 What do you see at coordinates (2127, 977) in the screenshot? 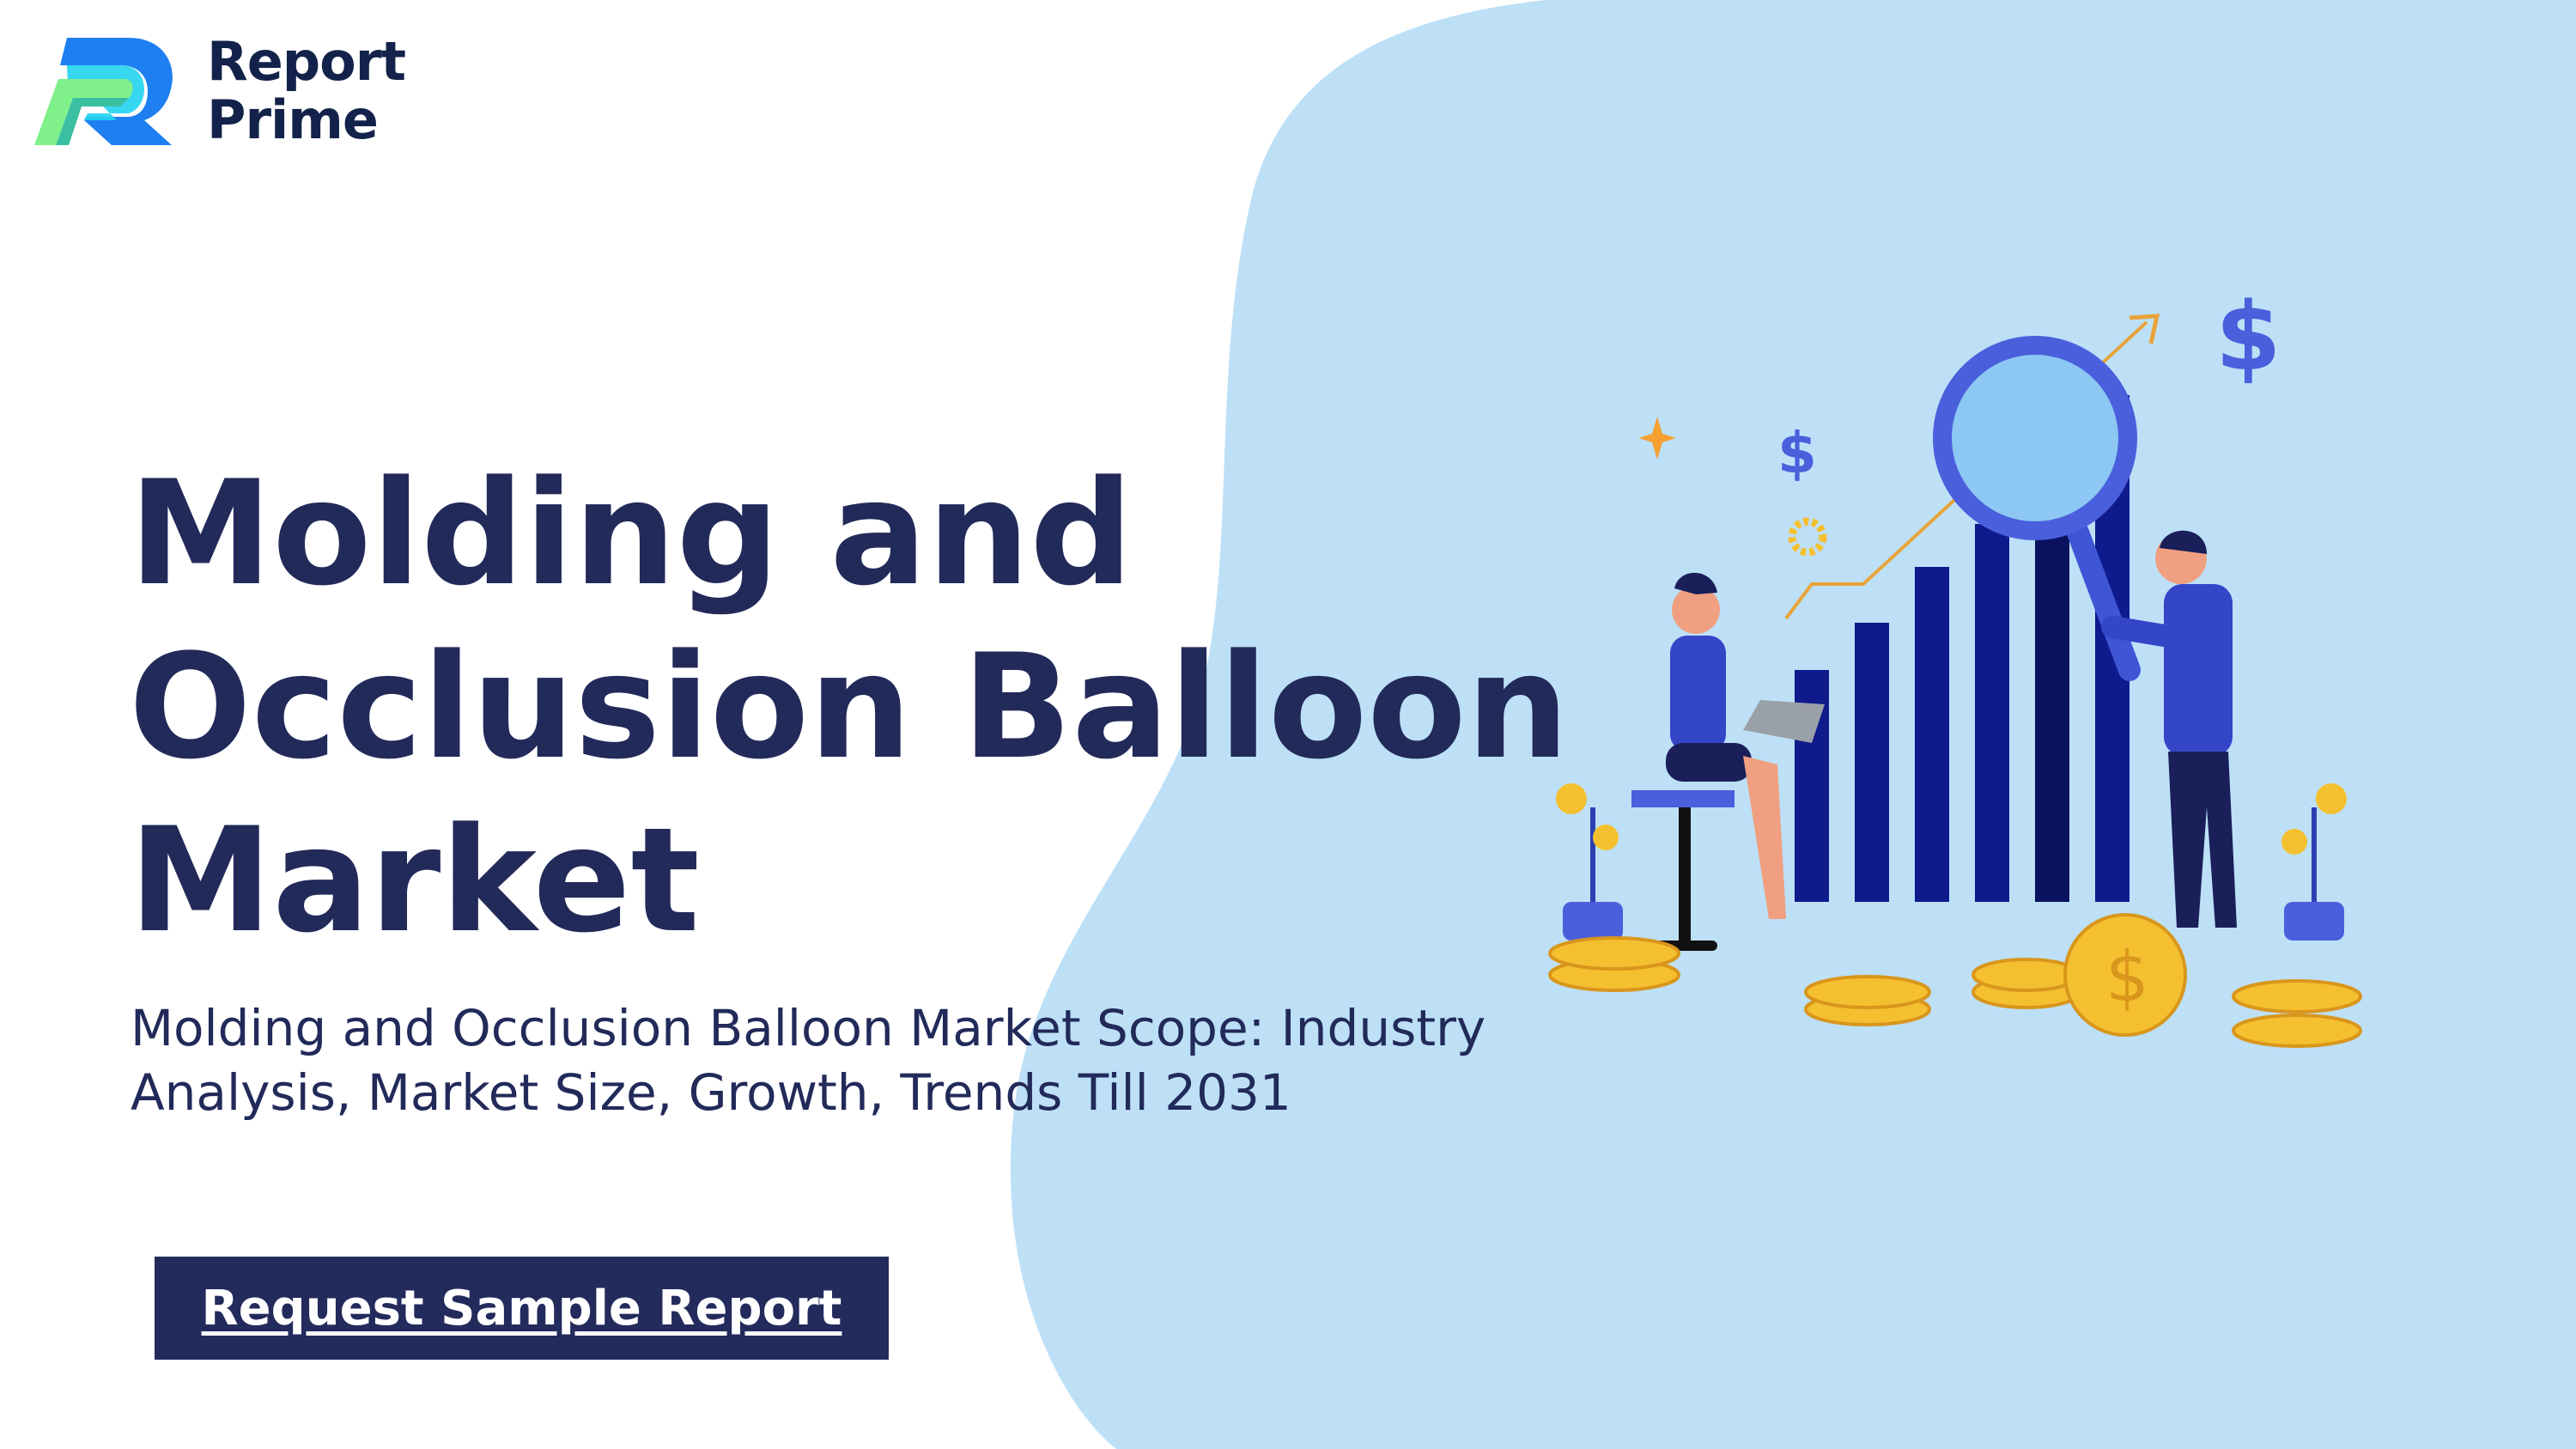
I see `coin-dollar-icon: $` at bounding box center [2127, 977].